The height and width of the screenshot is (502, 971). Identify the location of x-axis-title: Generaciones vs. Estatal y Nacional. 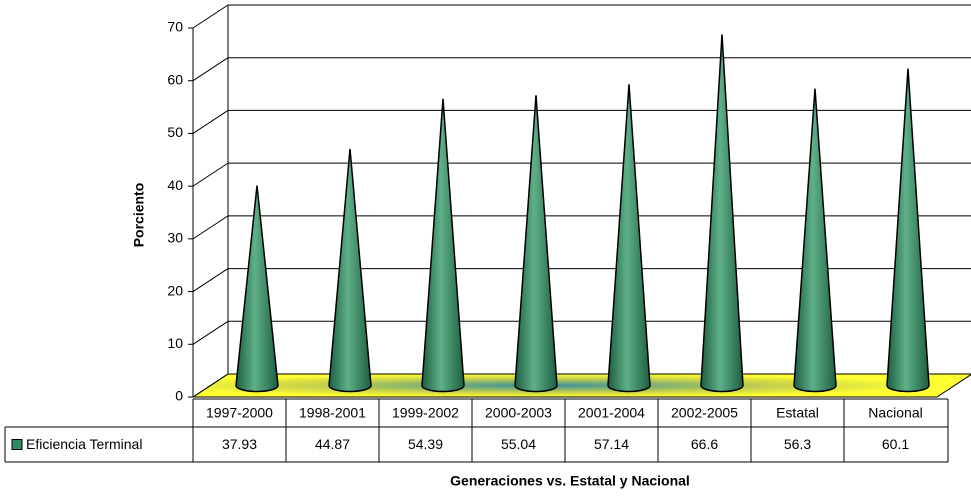
(570, 481).